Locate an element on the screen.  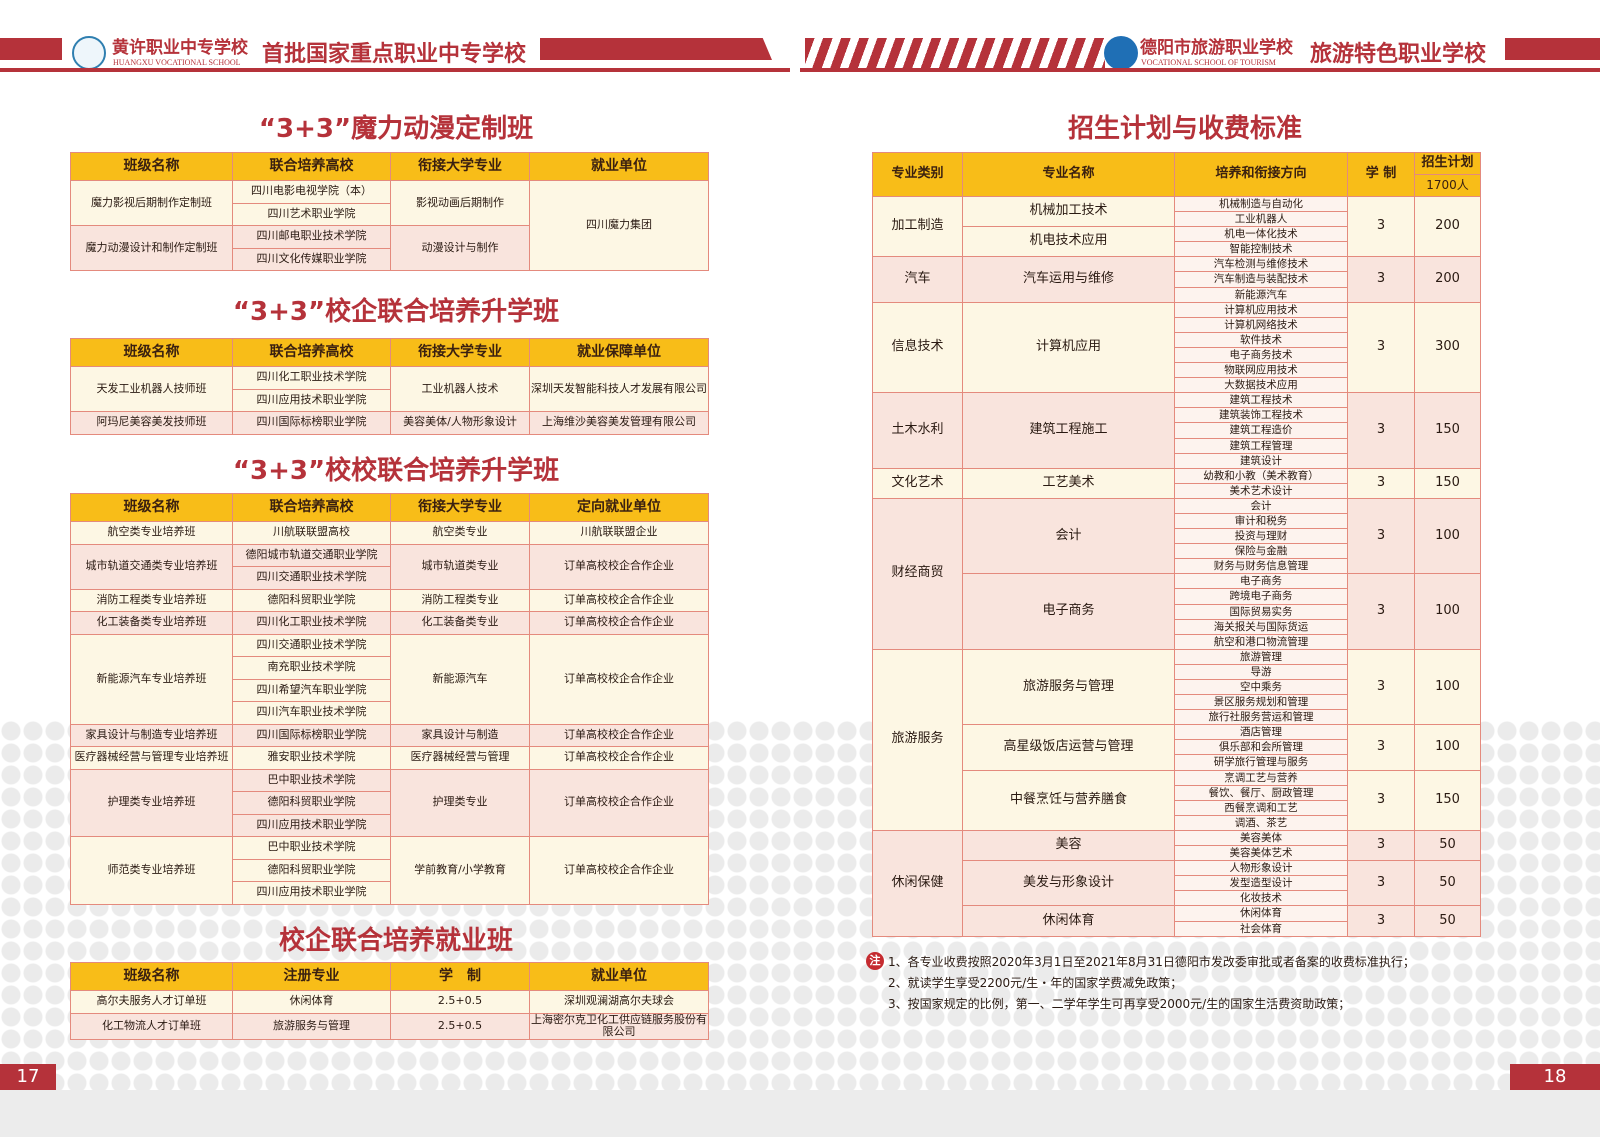
plan-total: 1700人 is located at coordinates (1447, 185).